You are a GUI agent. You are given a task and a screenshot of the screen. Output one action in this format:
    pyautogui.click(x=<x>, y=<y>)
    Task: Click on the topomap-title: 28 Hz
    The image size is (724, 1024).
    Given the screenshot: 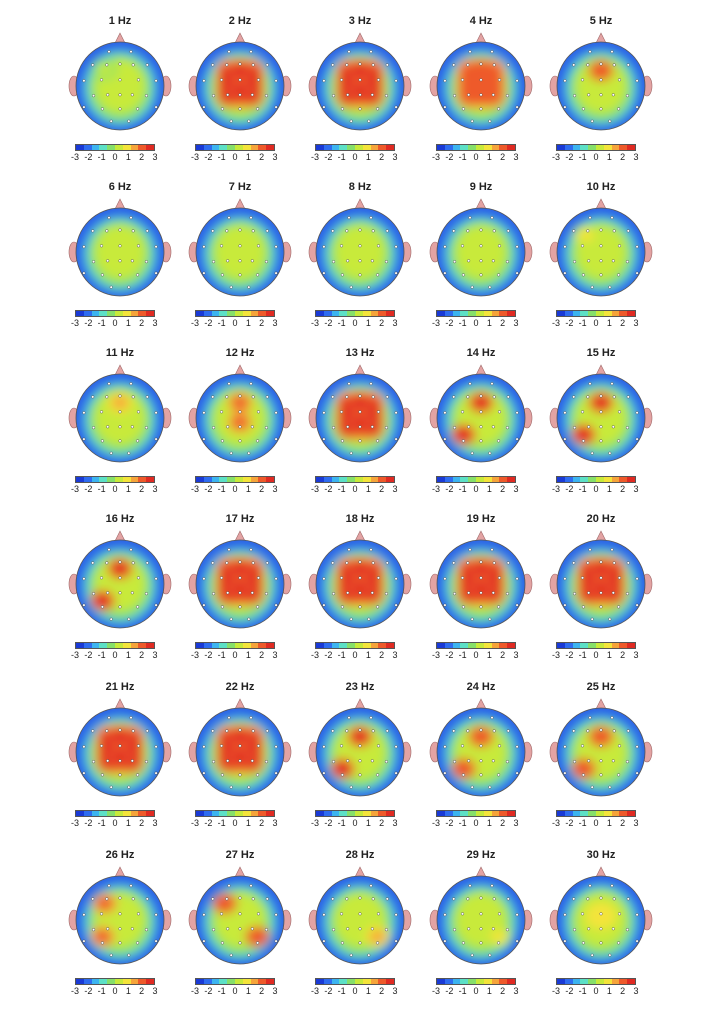 What is the action you would take?
    pyautogui.click(x=360, y=855)
    